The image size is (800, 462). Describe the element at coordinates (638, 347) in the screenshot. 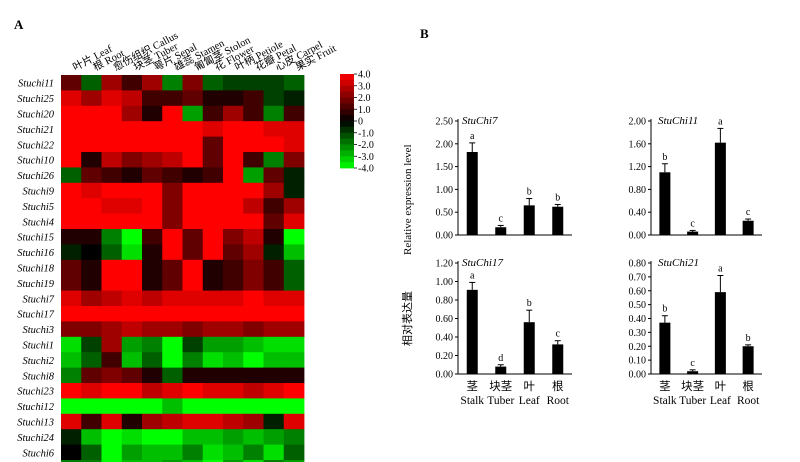

I see `y-tick-label: 0.20` at that location.